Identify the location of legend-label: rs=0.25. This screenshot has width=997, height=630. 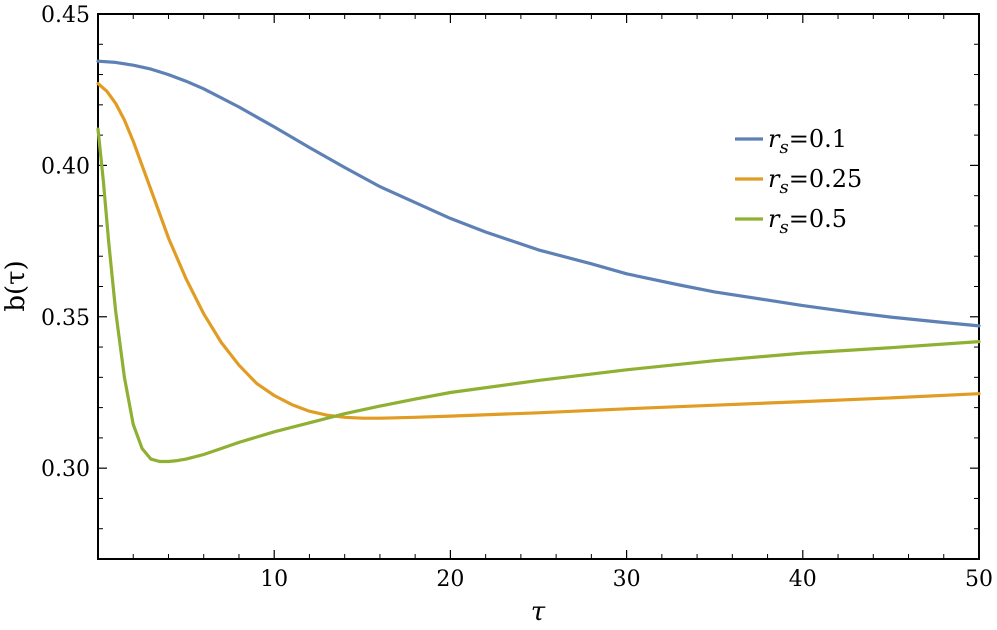
(815, 181).